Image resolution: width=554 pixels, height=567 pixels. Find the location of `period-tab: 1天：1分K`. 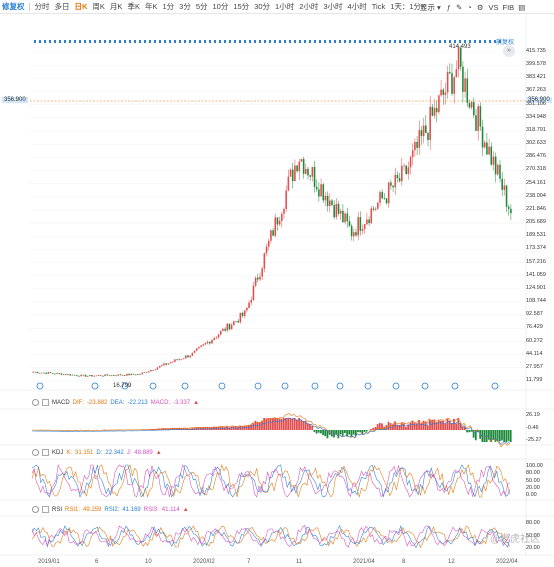

period-tab: 1天：1分K is located at coordinates (408, 6).